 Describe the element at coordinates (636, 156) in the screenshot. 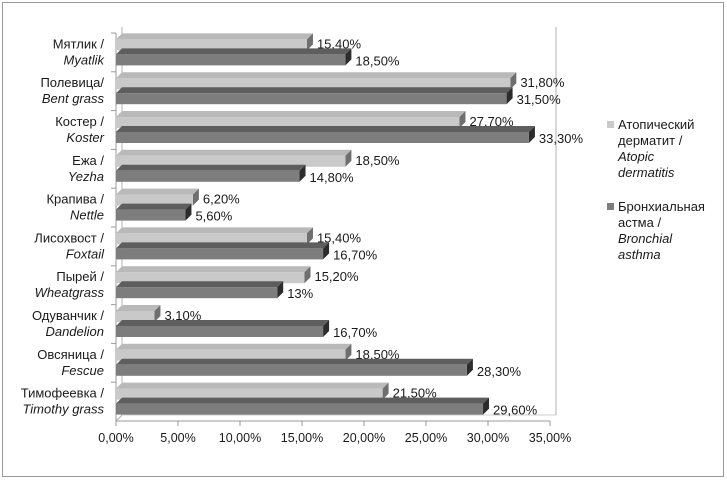

I see `legend-label: Atopic` at that location.